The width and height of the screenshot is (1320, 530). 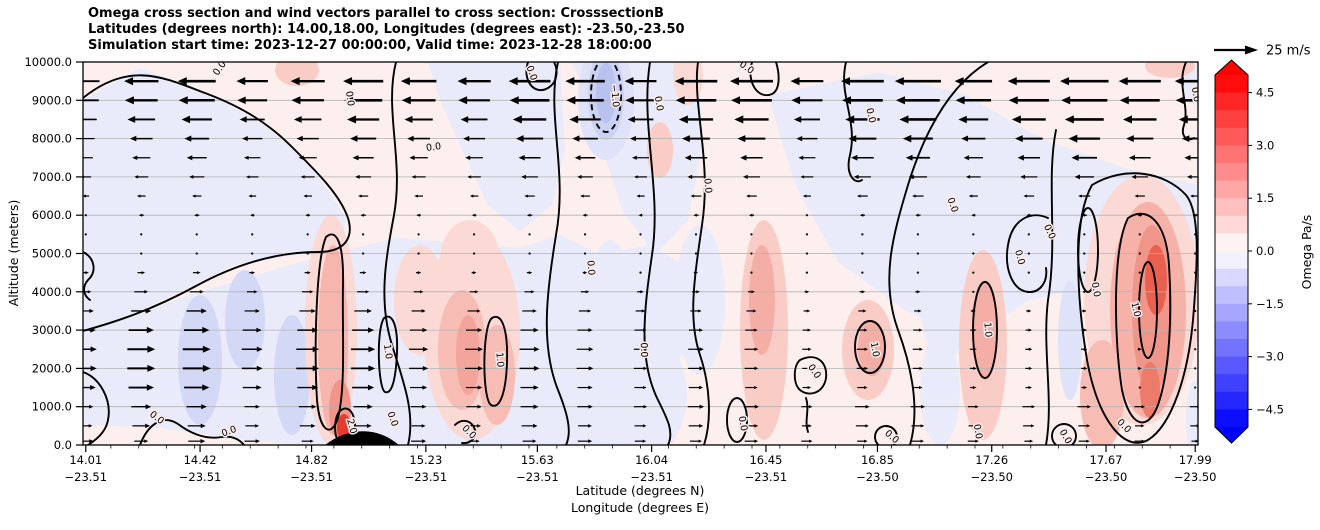 What do you see at coordinates (1270, 357) in the screenshot?
I see `colorbar-tick-label: −3.0` at bounding box center [1270, 357].